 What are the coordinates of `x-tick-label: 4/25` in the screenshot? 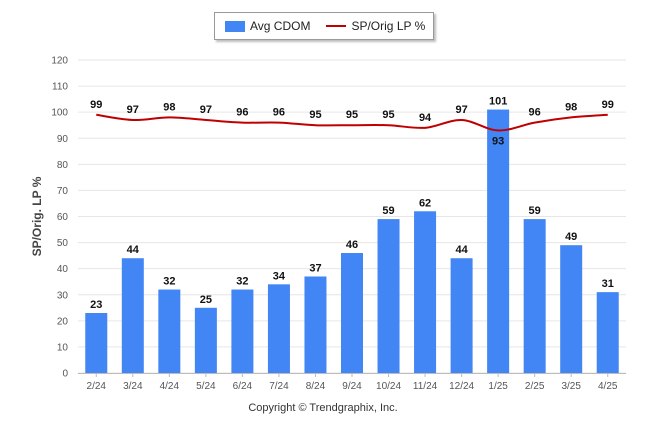 It's located at (608, 386).